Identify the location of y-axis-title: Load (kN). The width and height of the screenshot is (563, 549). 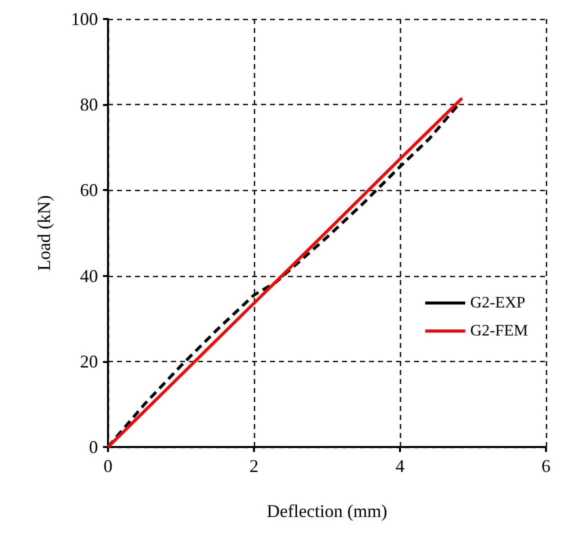
(44, 233).